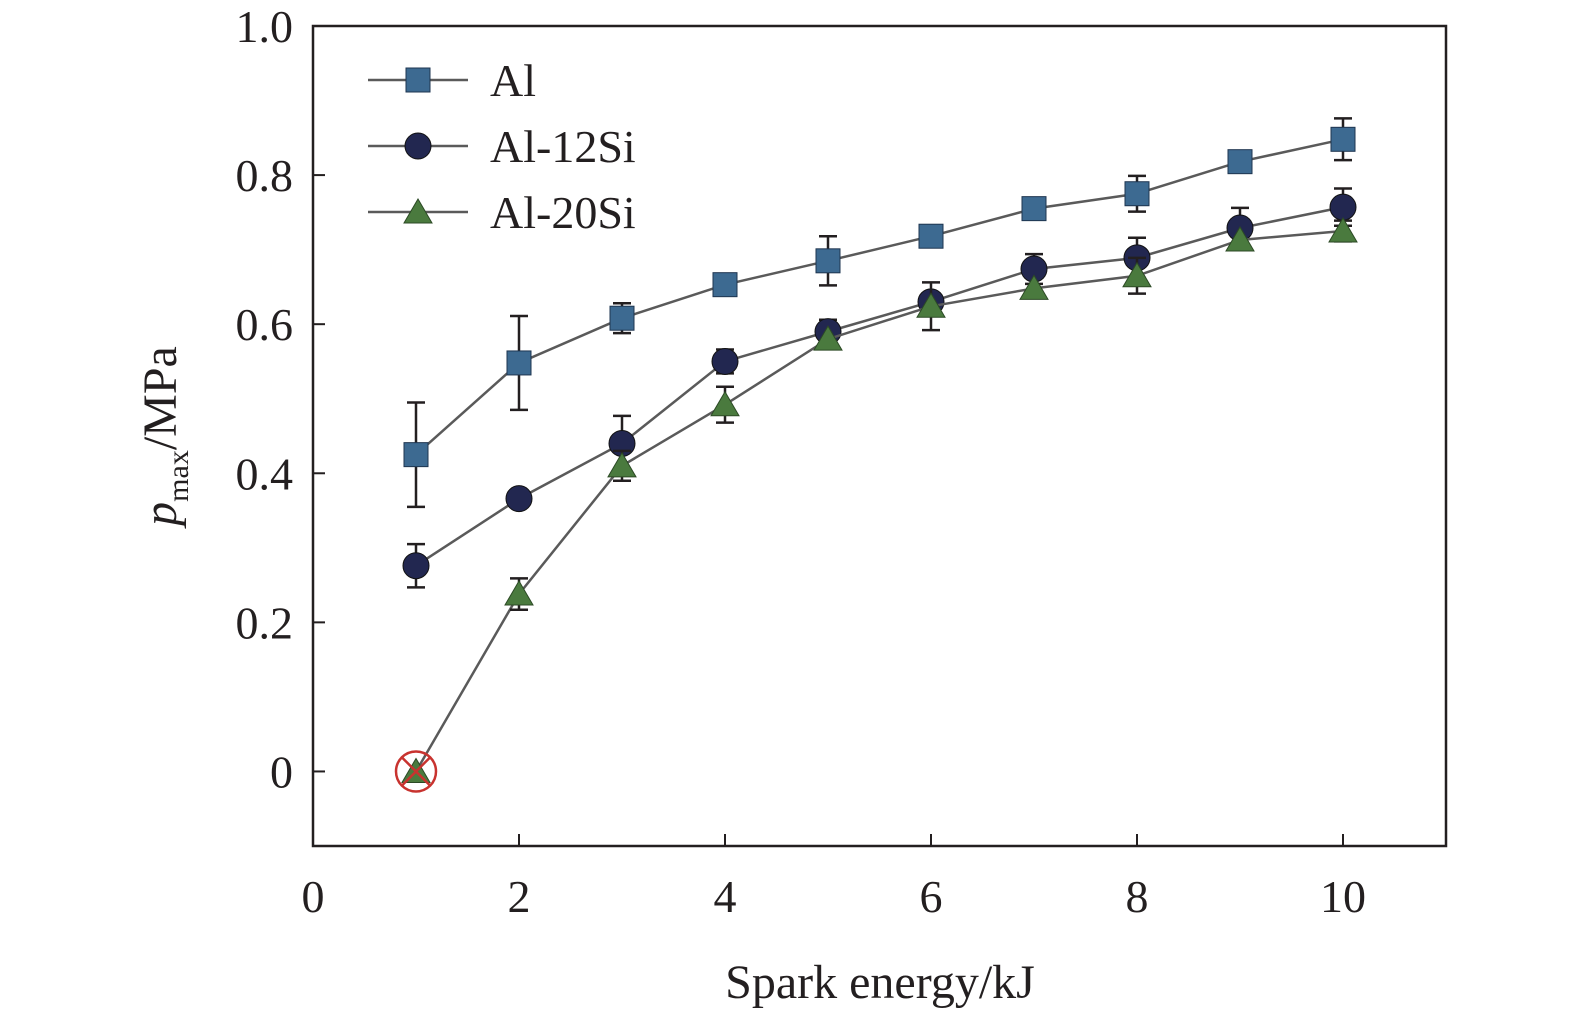  I want to click on y-axis-title: pmax/MPa, so click(164, 437).